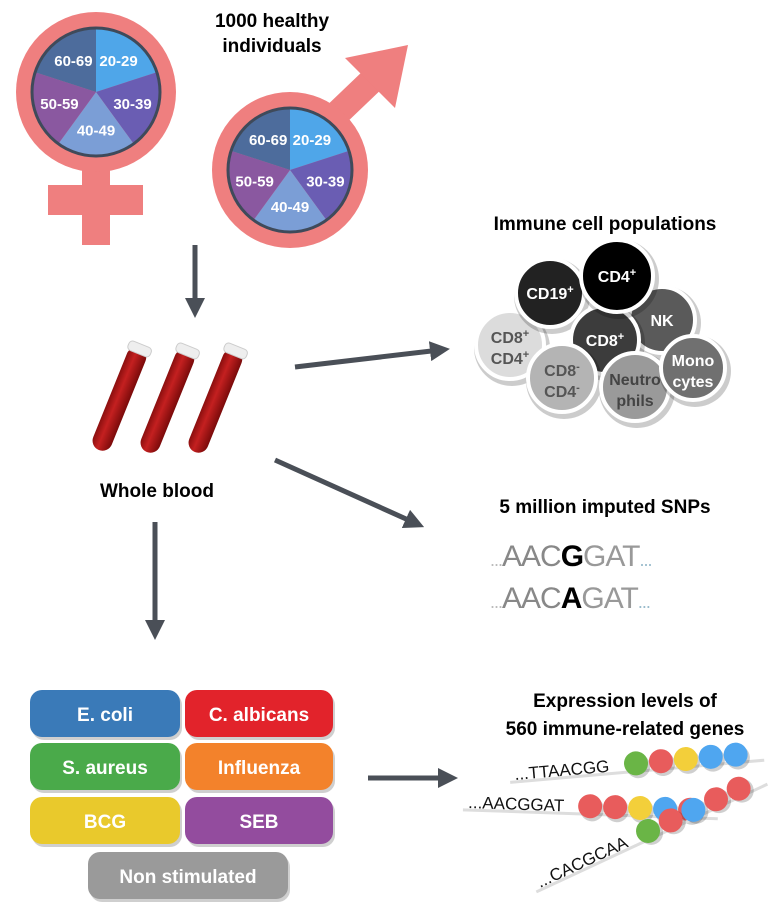 Image resolution: width=771 pixels, height=922 pixels. I want to click on stimulus-bcg: BCG, so click(106, 822).